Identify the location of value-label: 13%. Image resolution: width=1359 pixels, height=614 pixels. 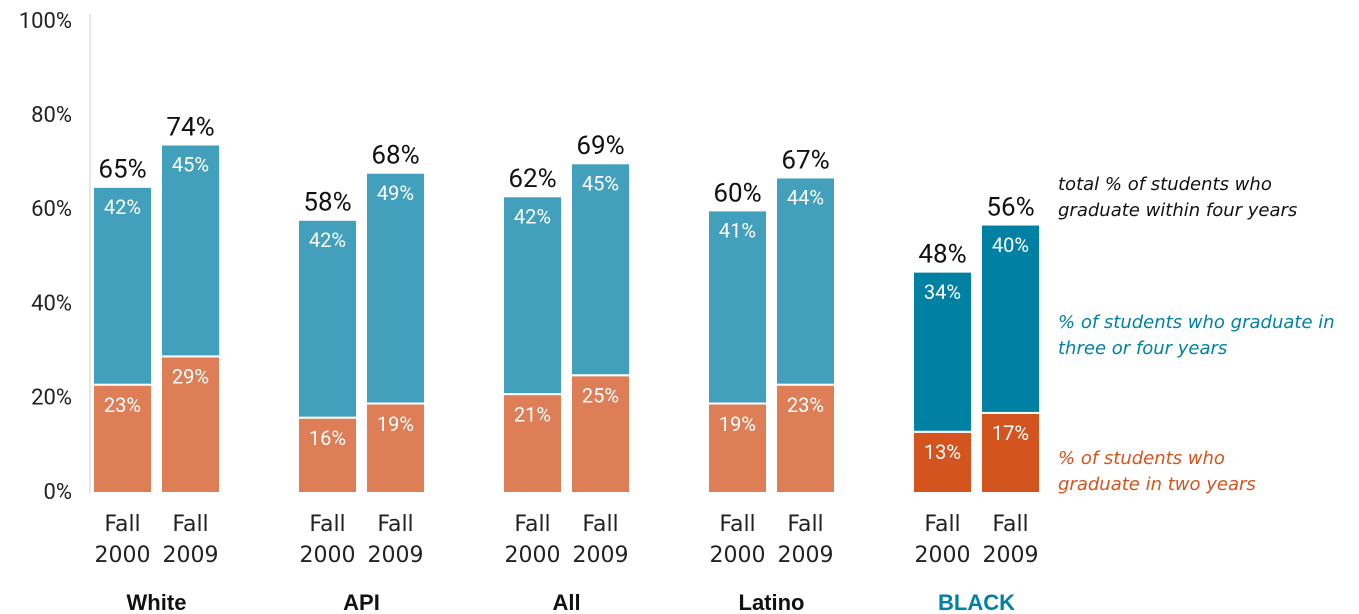
(942, 452).